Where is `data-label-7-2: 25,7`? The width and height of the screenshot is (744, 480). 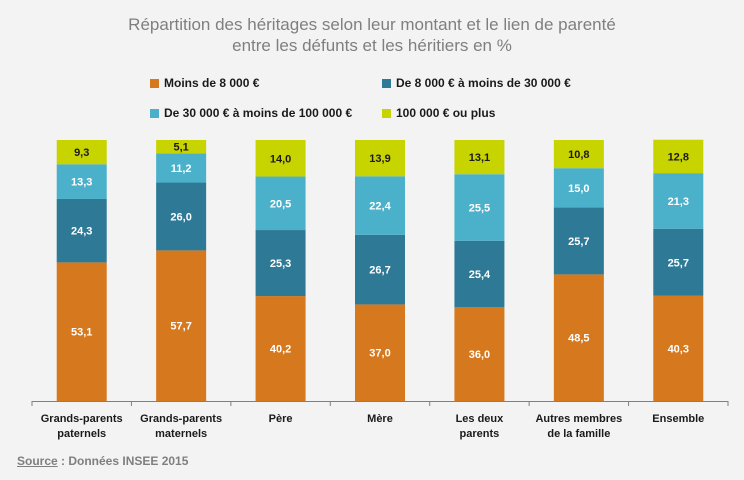 data-label-7-2: 25,7 is located at coordinates (678, 263).